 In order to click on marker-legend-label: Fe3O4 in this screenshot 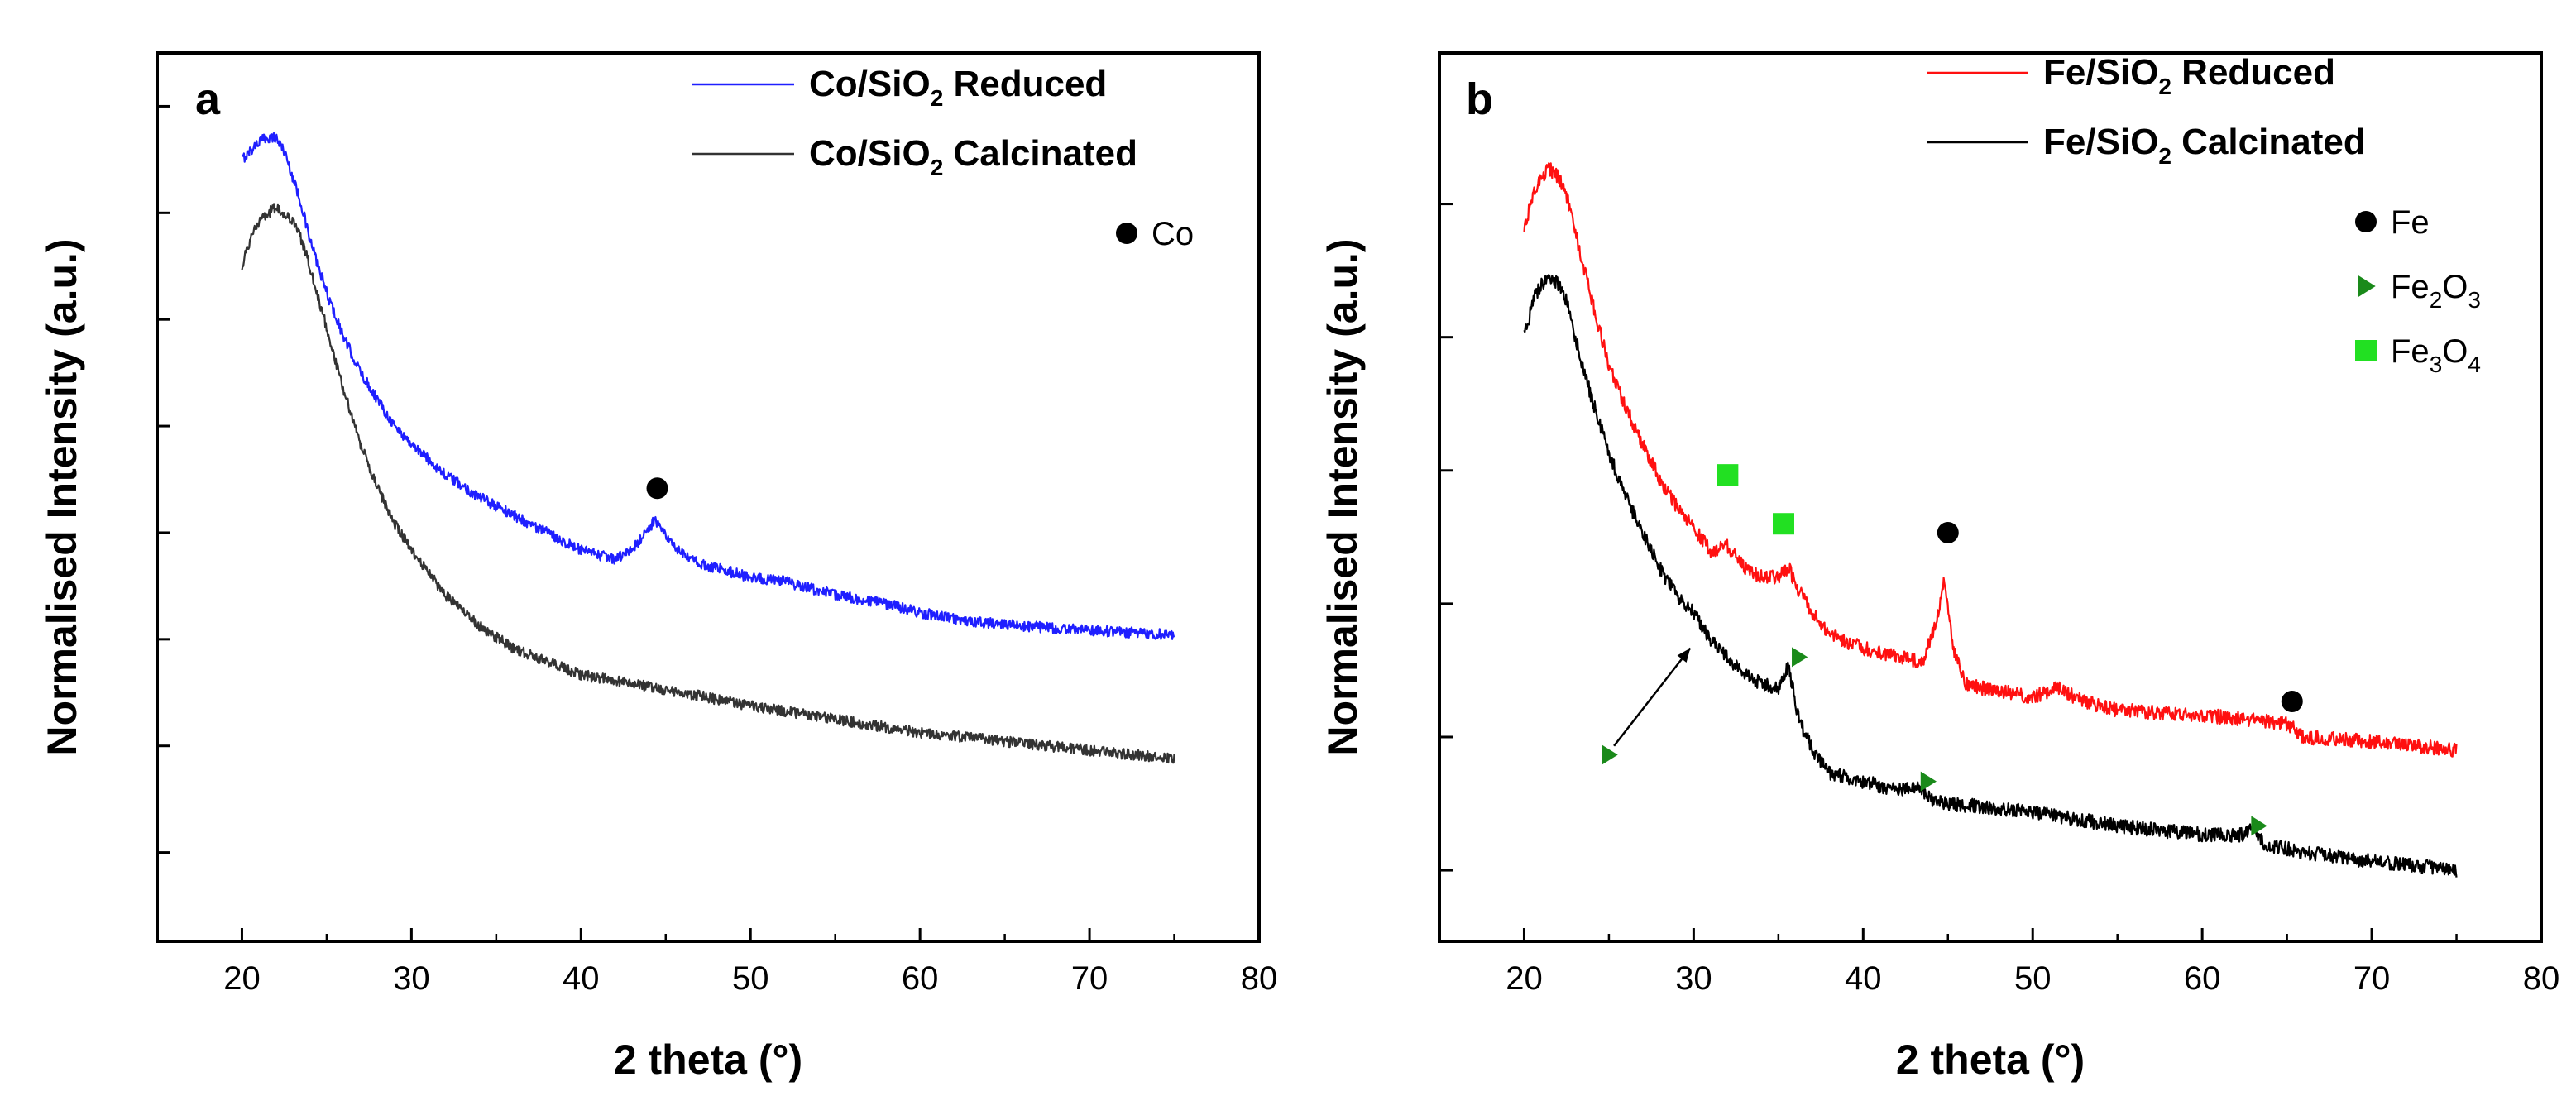, I will do `click(2436, 355)`.